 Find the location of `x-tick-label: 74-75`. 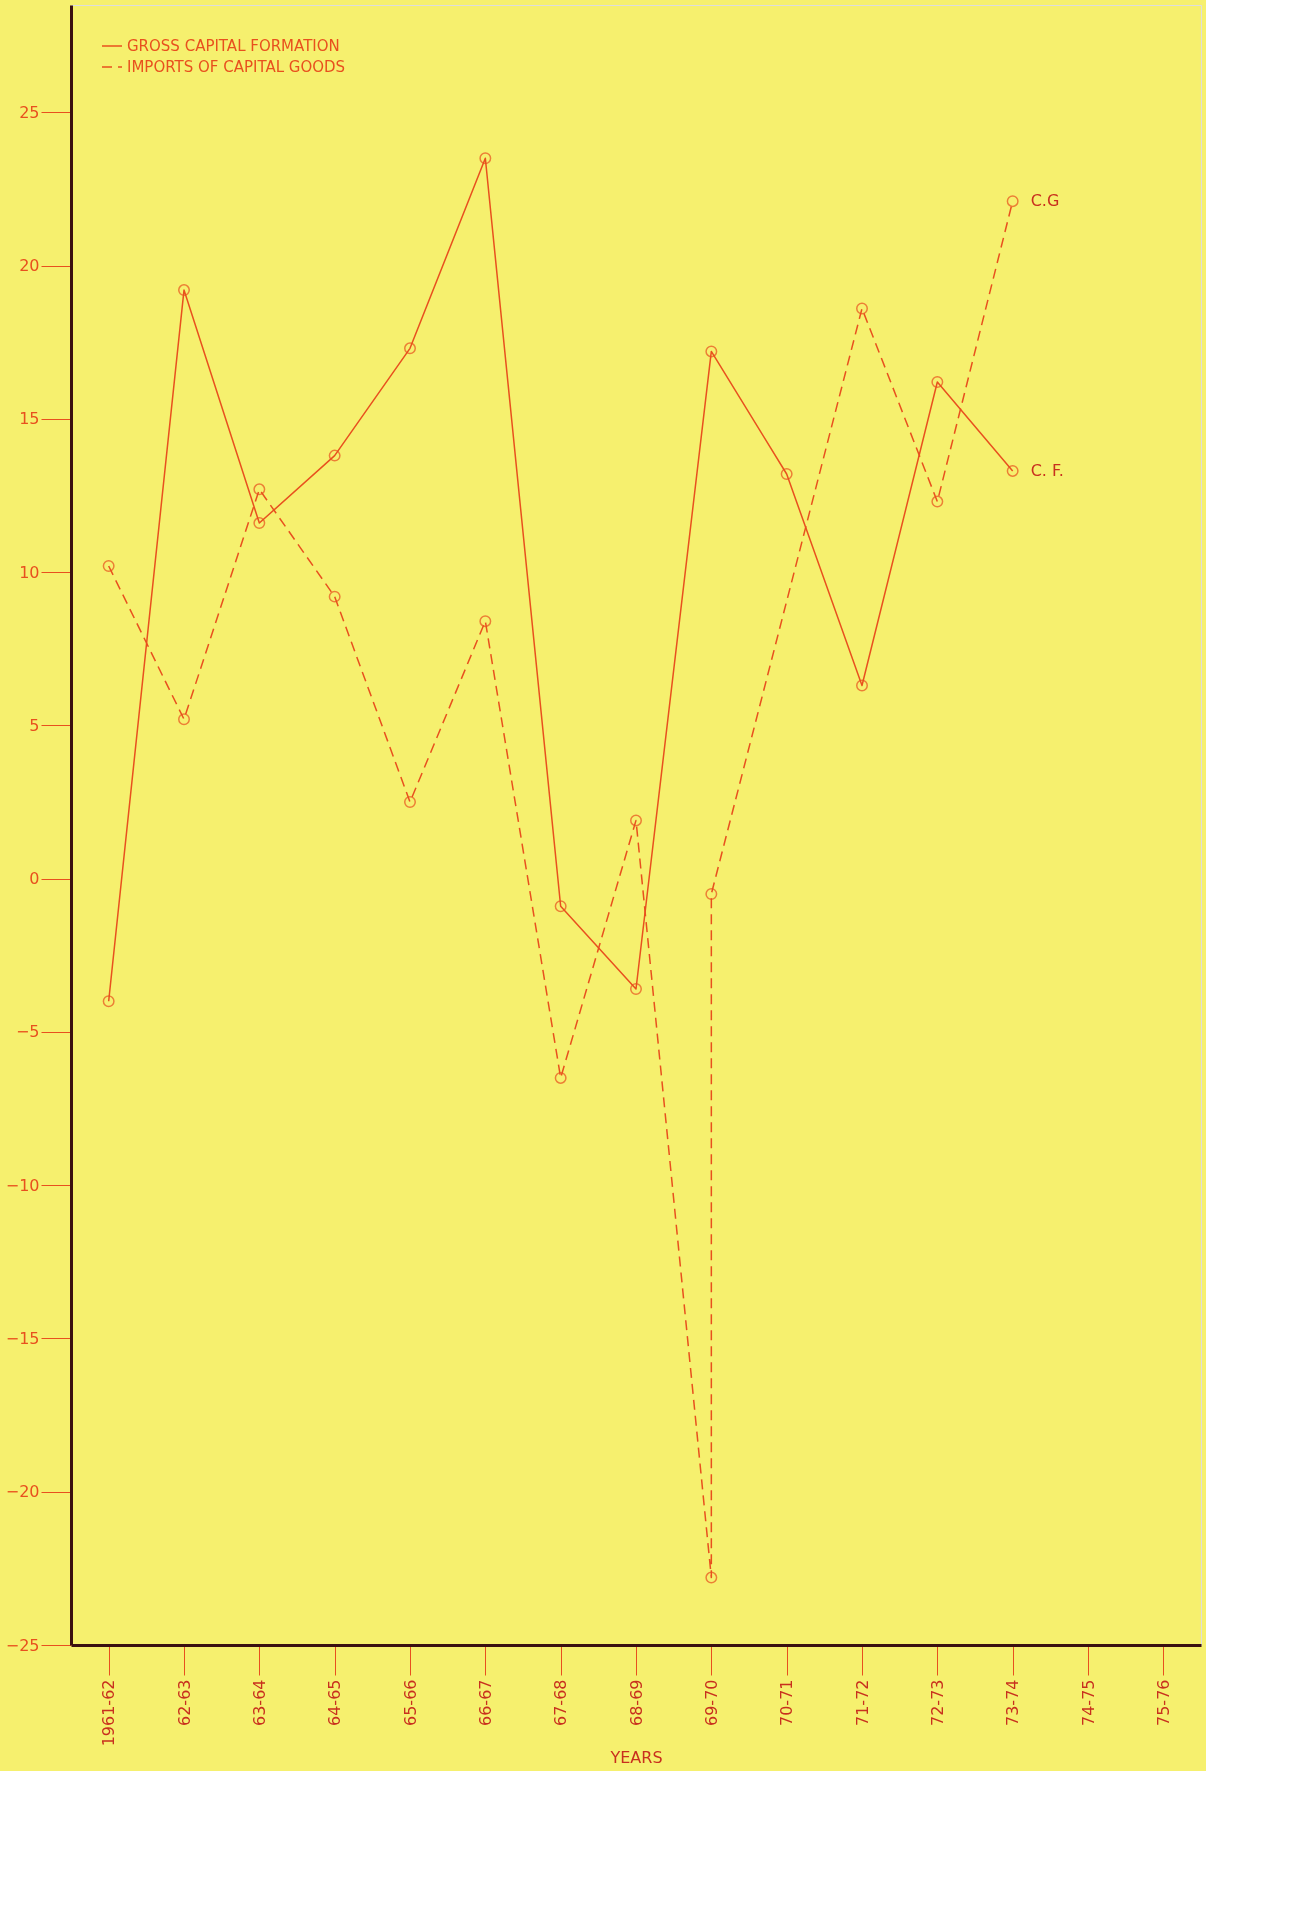

x-tick-label: 74-75 is located at coordinates (1088, 1702).